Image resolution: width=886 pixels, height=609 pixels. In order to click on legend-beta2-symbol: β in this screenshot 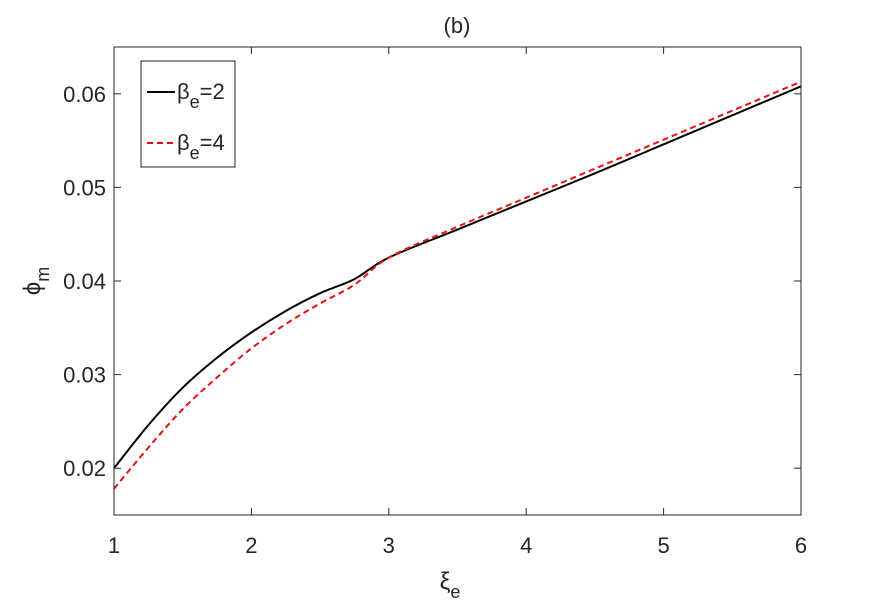, I will do `click(183, 91)`.